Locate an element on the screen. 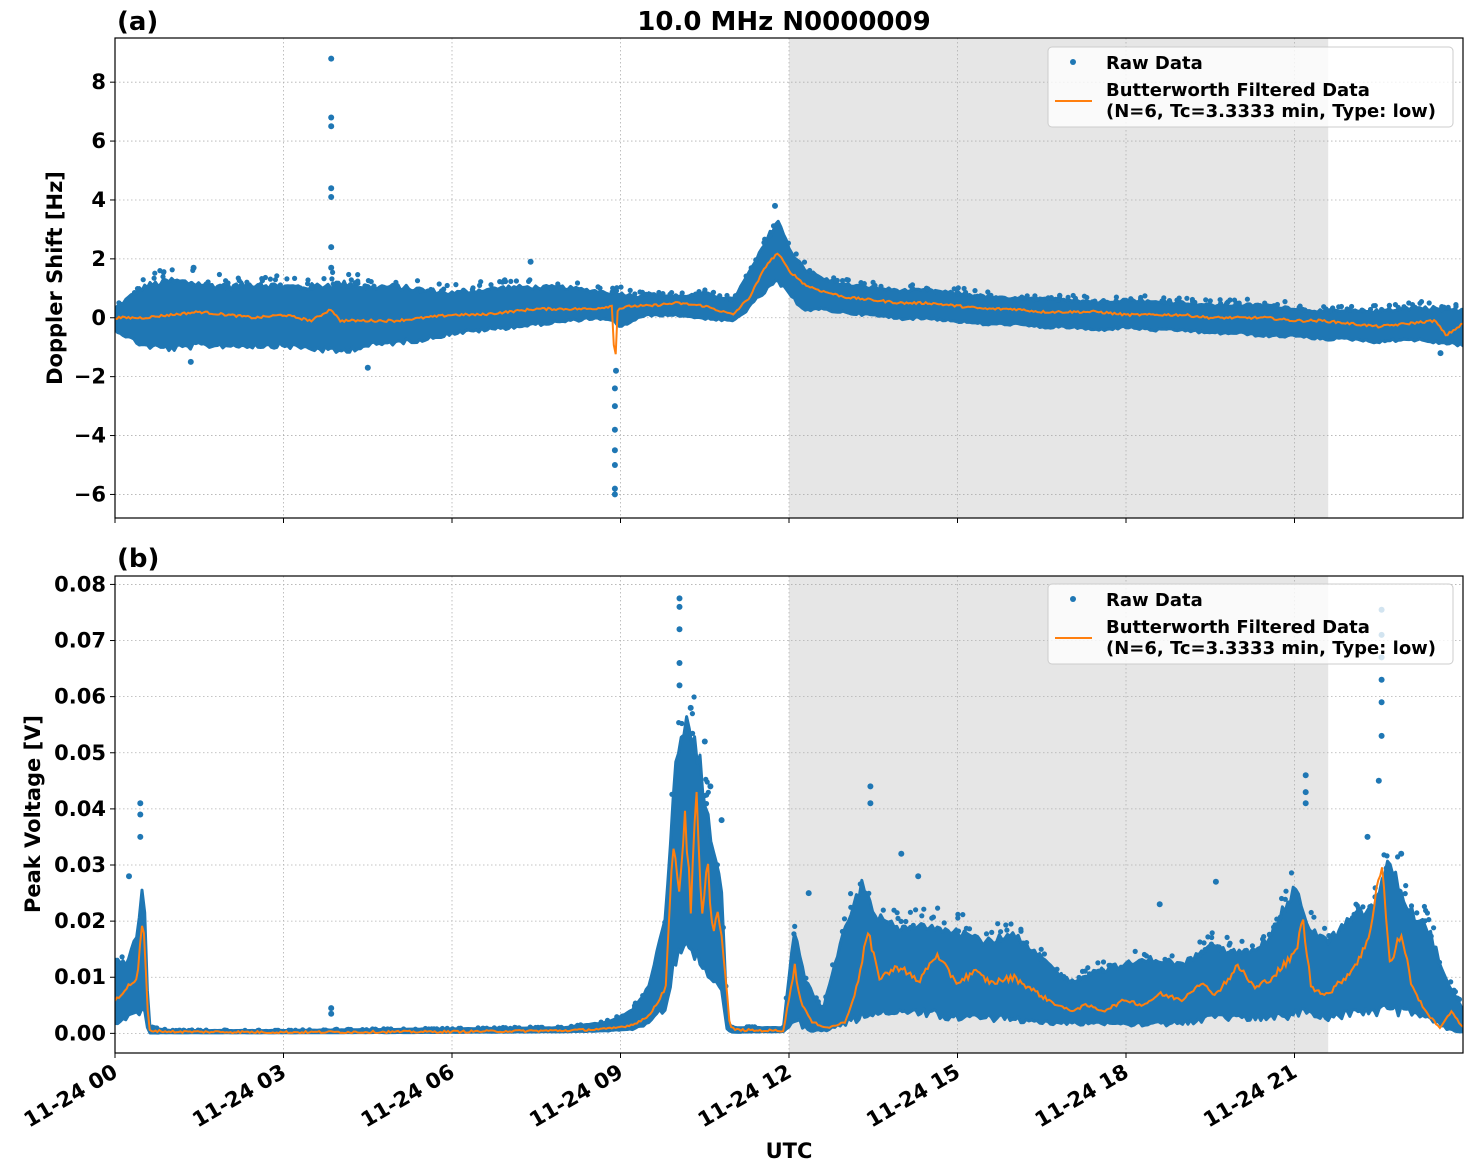  panel-a-ytick-label: −4 is located at coordinates (90, 436).